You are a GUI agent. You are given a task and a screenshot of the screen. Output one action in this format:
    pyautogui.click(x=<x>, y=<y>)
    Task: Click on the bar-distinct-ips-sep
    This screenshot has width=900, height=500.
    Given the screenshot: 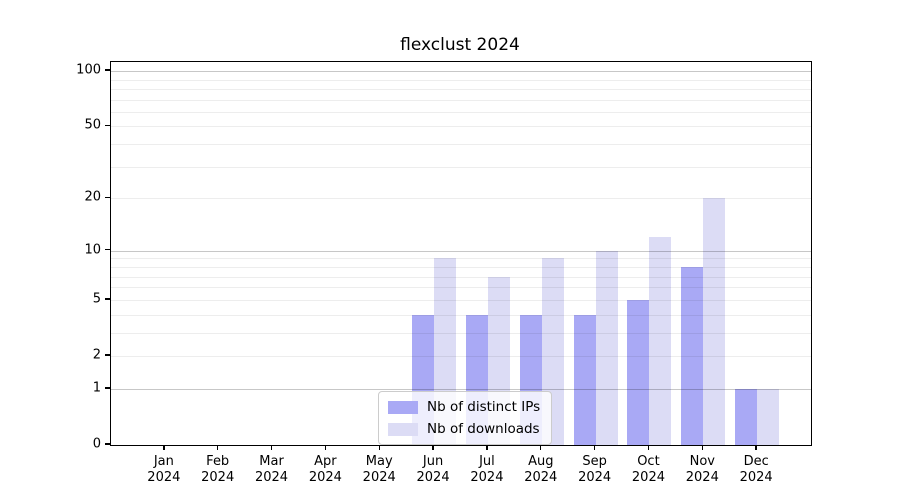 What is the action you would take?
    pyautogui.click(x=584, y=379)
    